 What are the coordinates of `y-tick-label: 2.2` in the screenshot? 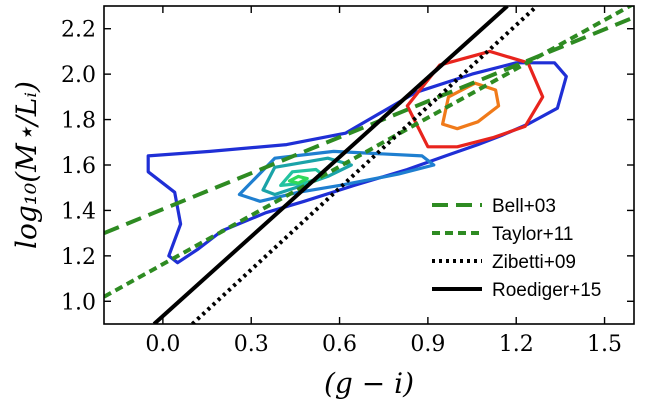 It's located at (78, 30).